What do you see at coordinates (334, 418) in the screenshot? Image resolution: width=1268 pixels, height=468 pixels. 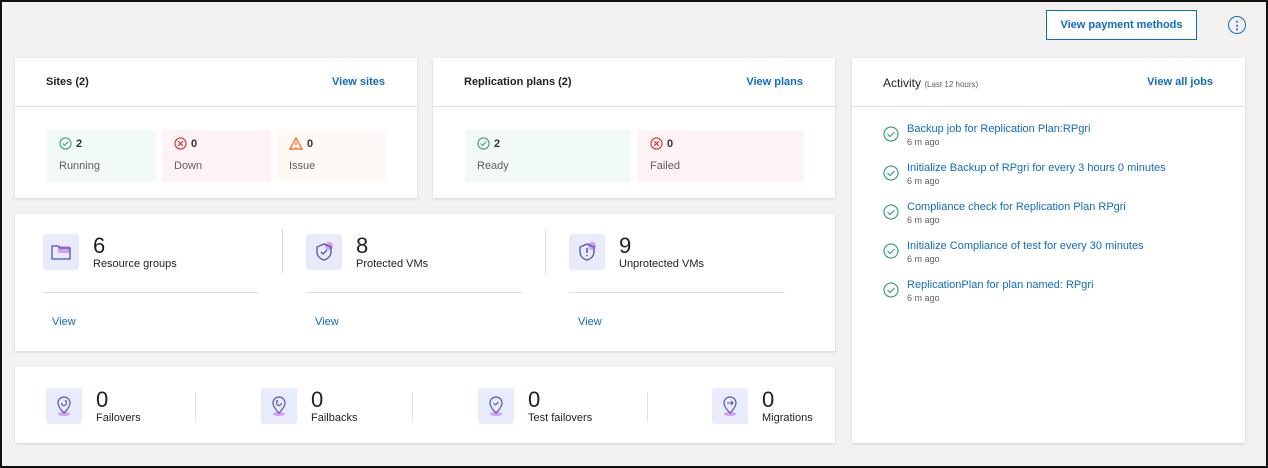 I see `failbacks-label: Failbacks` at bounding box center [334, 418].